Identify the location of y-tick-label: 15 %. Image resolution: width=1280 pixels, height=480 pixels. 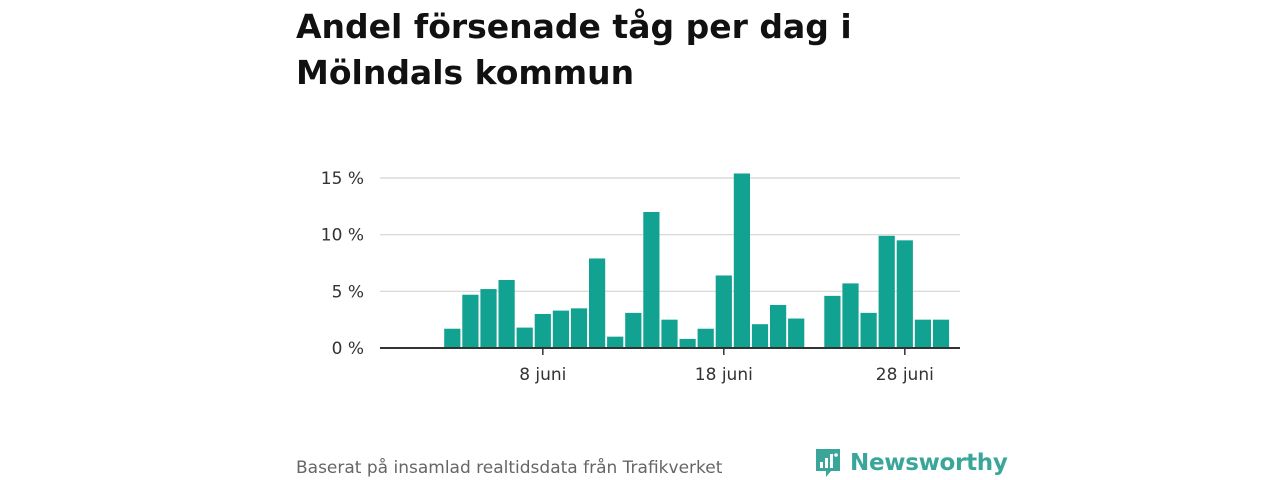
(342, 179).